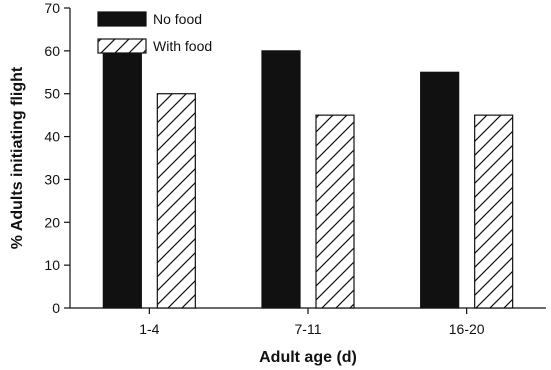 Image resolution: width=551 pixels, height=370 pixels. I want to click on legend-label-no-food: No food, so click(177, 19).